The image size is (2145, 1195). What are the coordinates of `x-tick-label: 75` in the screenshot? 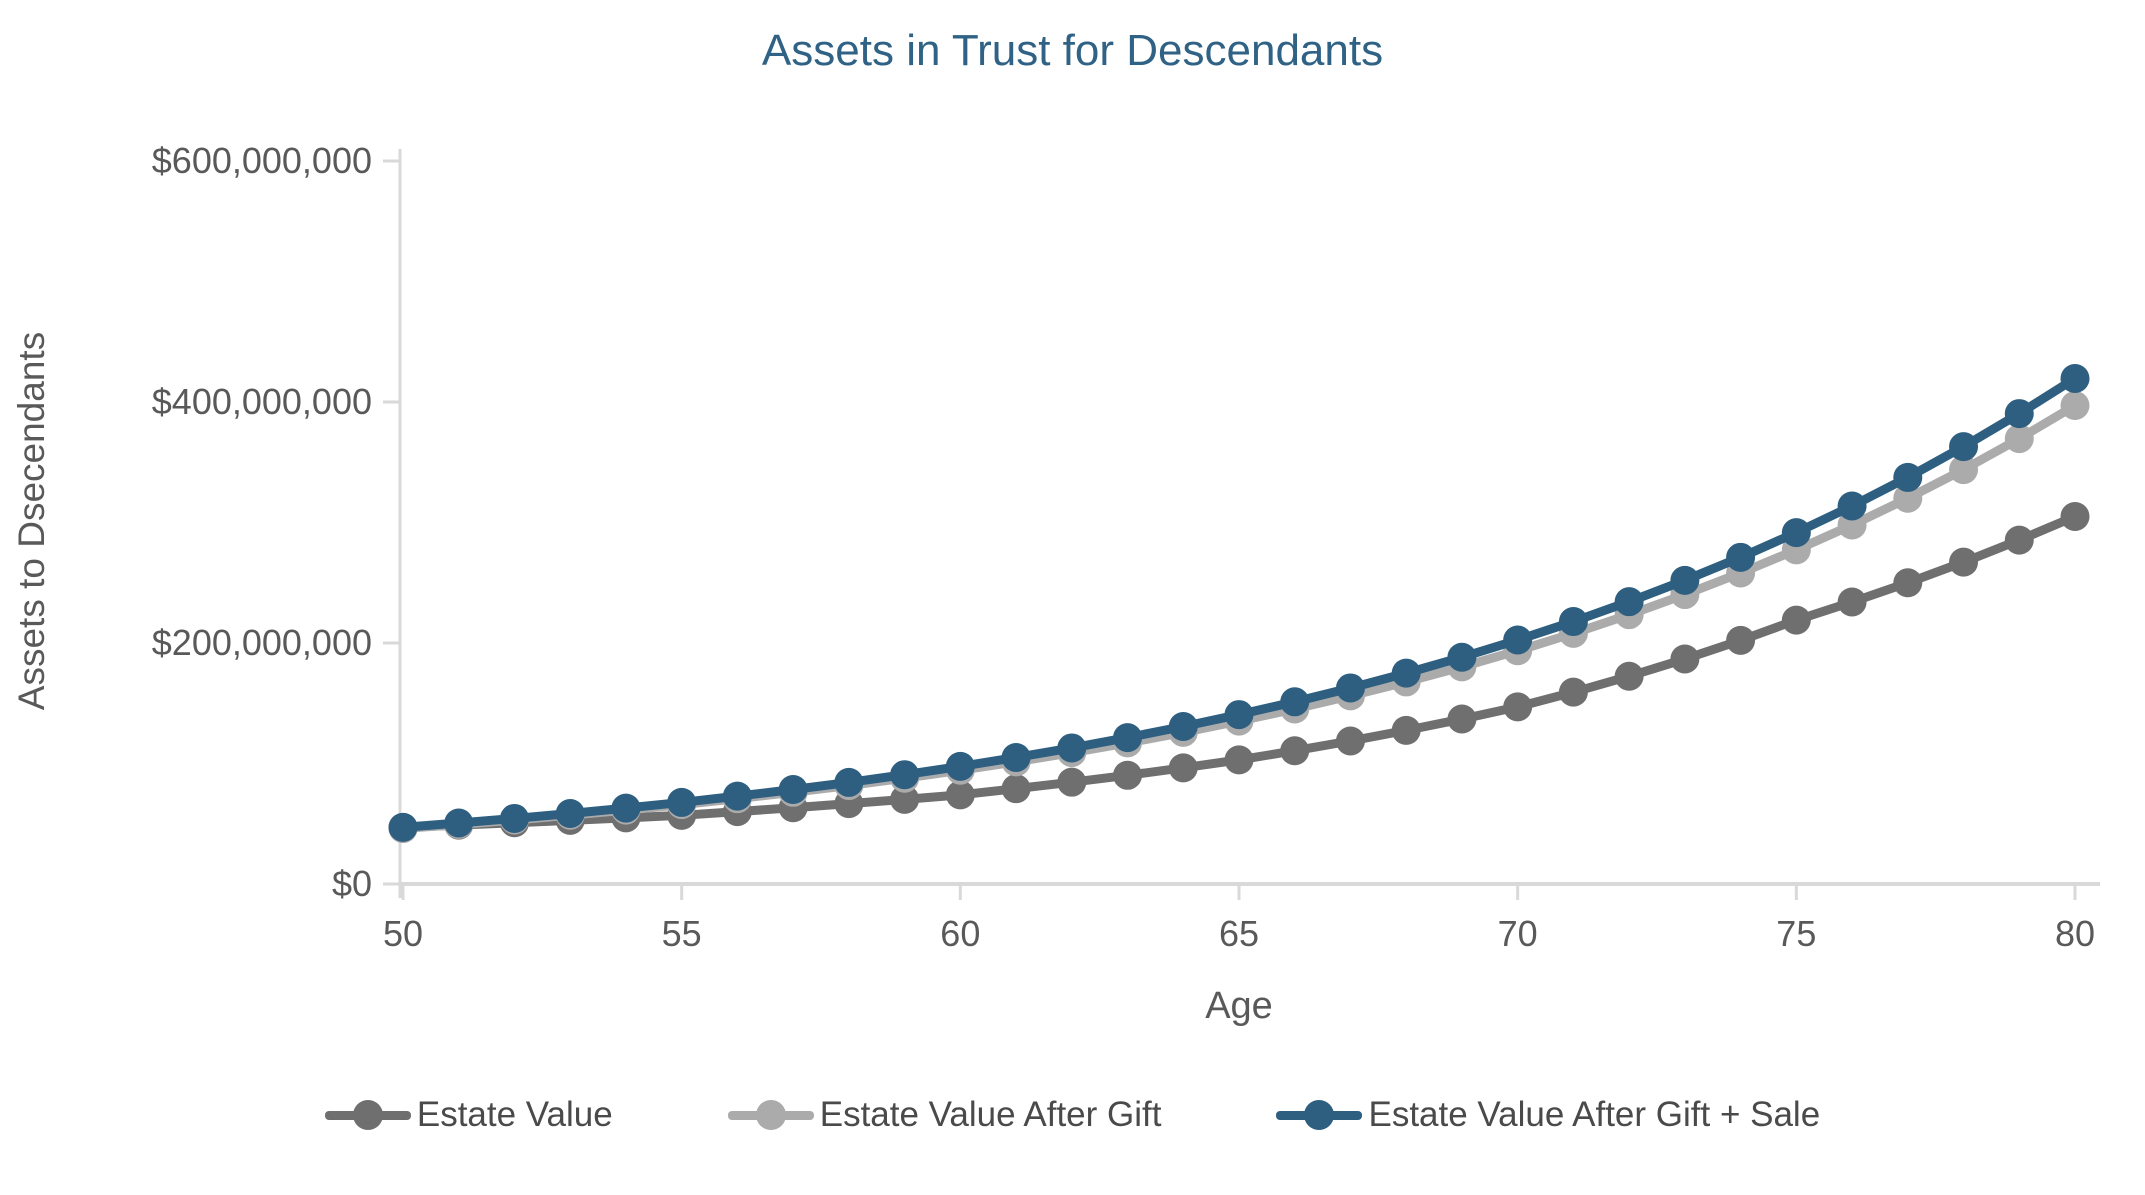 It's located at (1796, 933).